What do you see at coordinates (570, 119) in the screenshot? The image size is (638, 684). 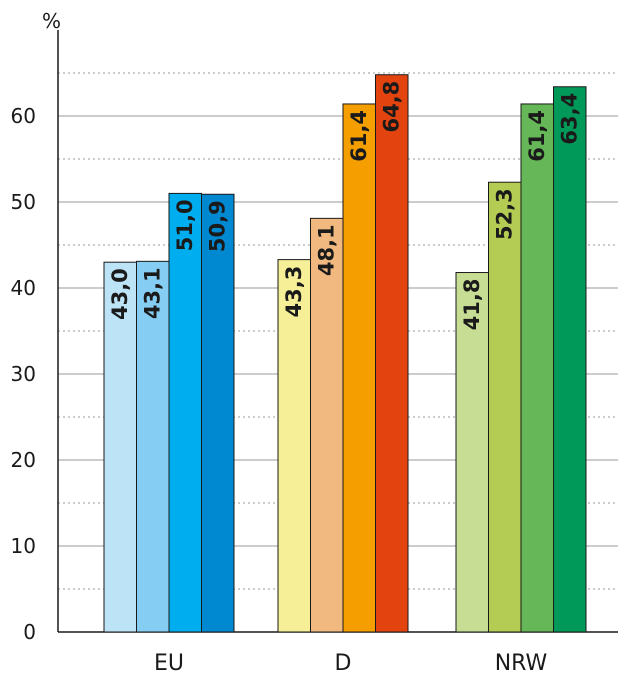 I see `bar-value-label: 63,4` at bounding box center [570, 119].